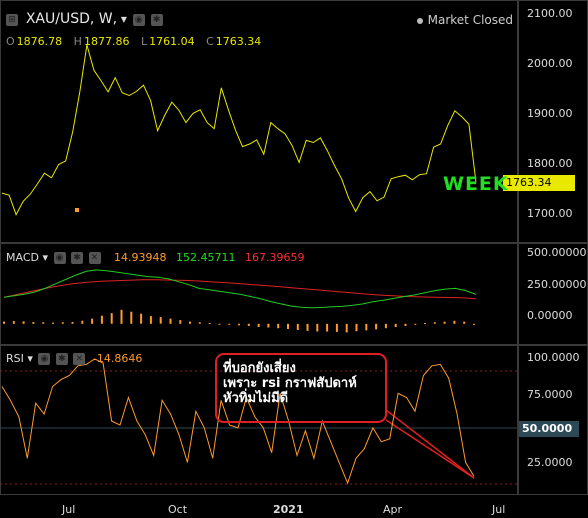 The width and height of the screenshot is (588, 518). I want to click on macd-signal-line, so click(240, 289).